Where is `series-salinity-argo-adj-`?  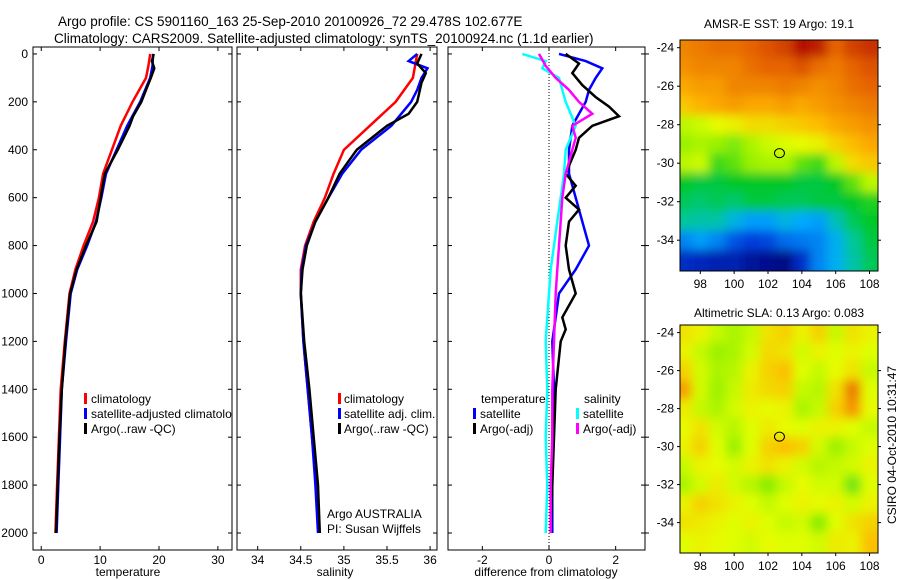 series-salinity-argo-adj- is located at coordinates (566, 293).